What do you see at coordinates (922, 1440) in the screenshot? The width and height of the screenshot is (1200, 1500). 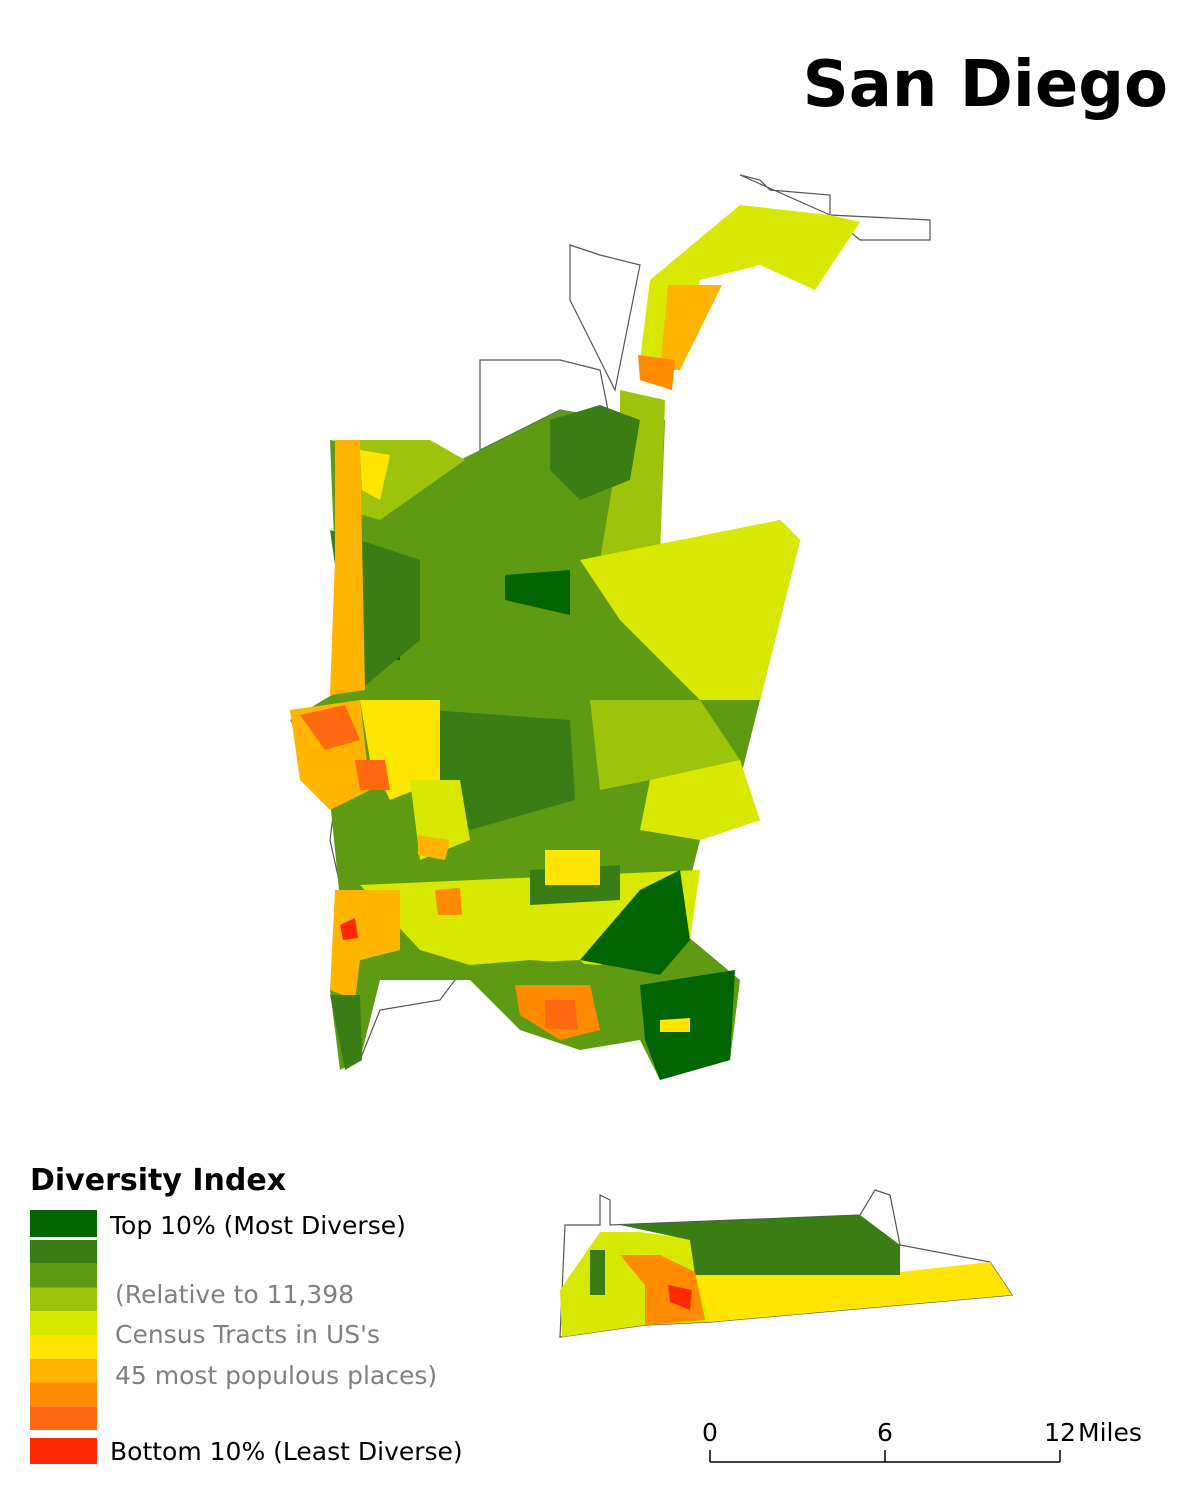 I see `scale-bar: Miles 0 6 12` at bounding box center [922, 1440].